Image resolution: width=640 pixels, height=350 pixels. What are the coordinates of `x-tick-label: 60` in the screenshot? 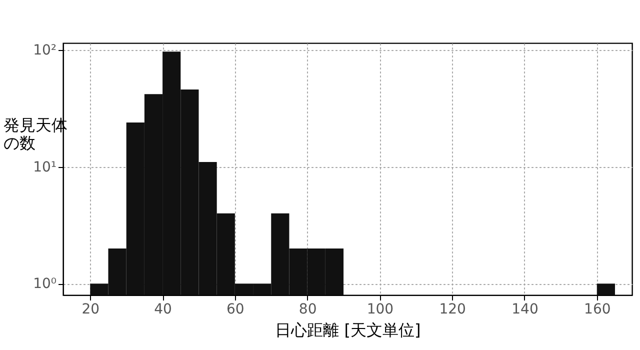 It's located at (235, 310).